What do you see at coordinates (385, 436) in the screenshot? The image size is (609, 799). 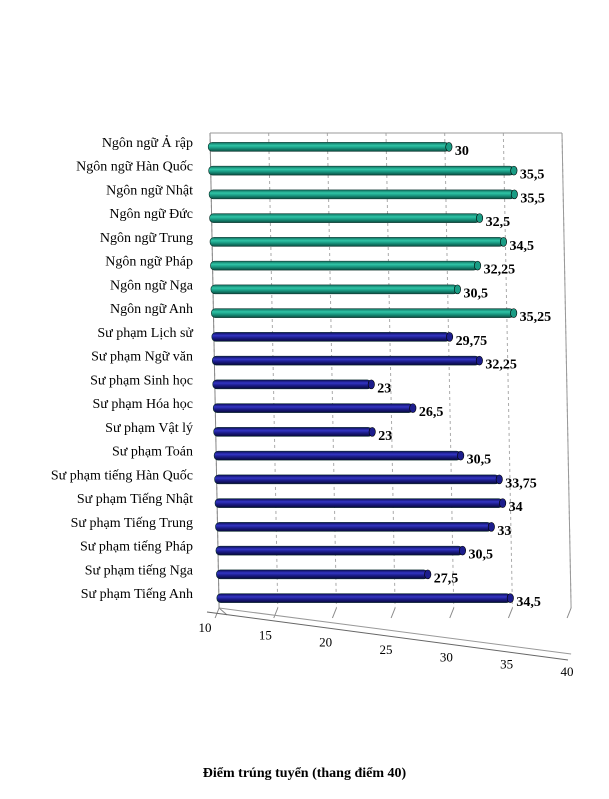 I see `value-label-12: 23` at bounding box center [385, 436].